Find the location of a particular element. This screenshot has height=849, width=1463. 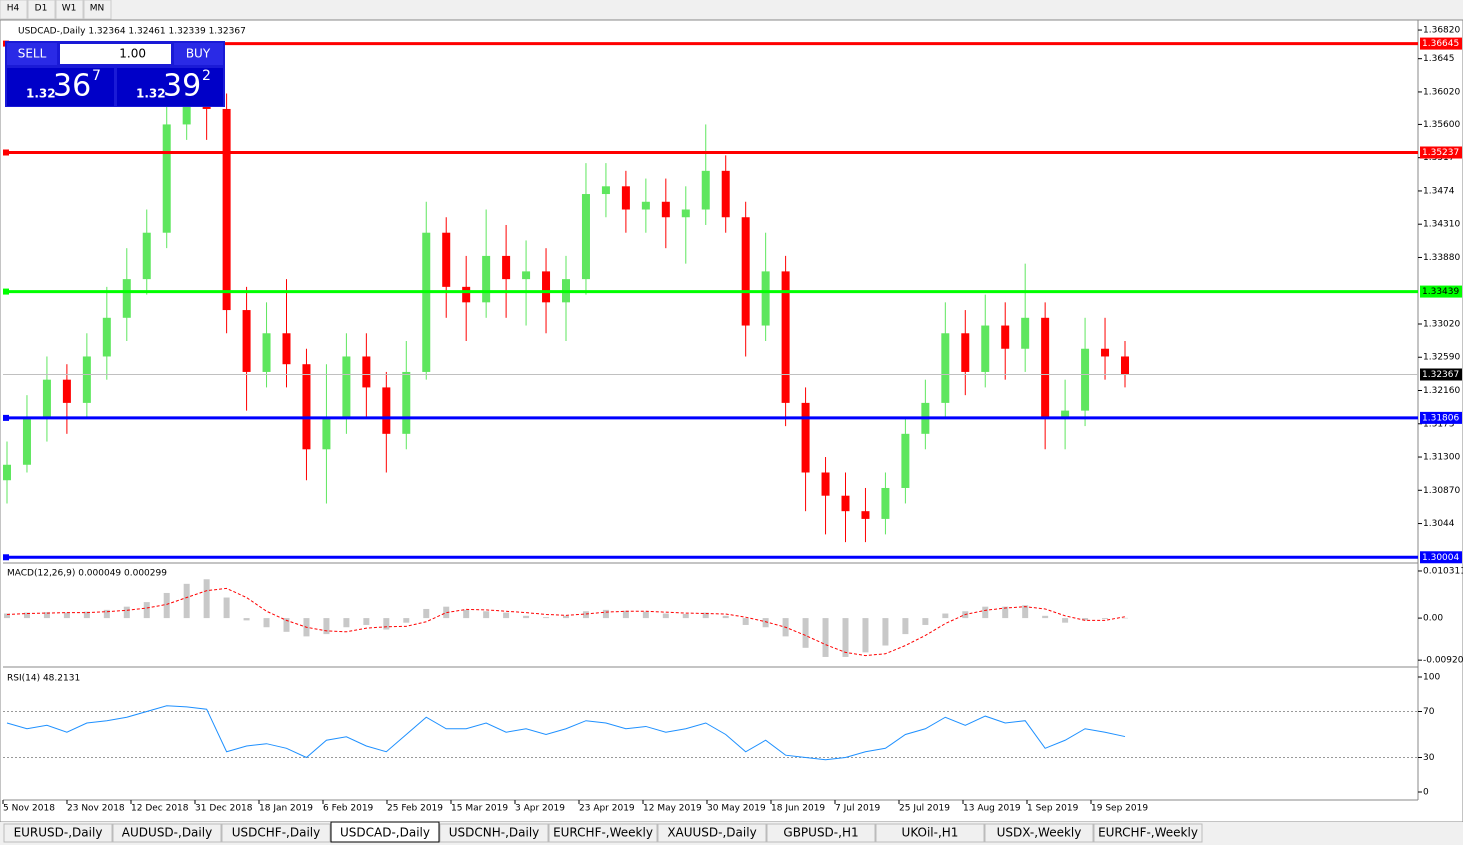

y-tick-label: 1.3645 is located at coordinates (1439, 59).